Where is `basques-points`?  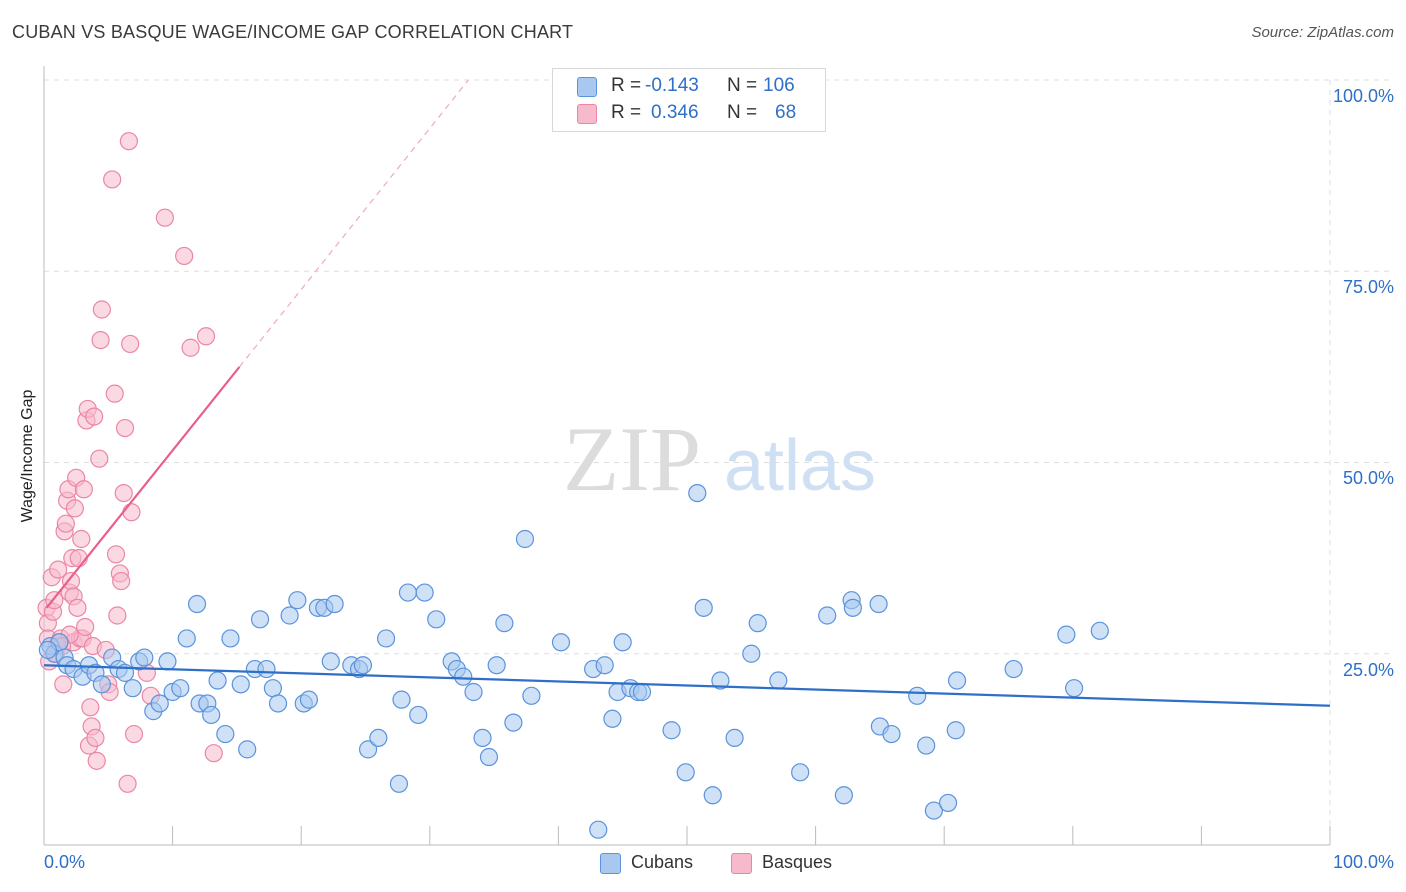 basques-points is located at coordinates (130, 462).